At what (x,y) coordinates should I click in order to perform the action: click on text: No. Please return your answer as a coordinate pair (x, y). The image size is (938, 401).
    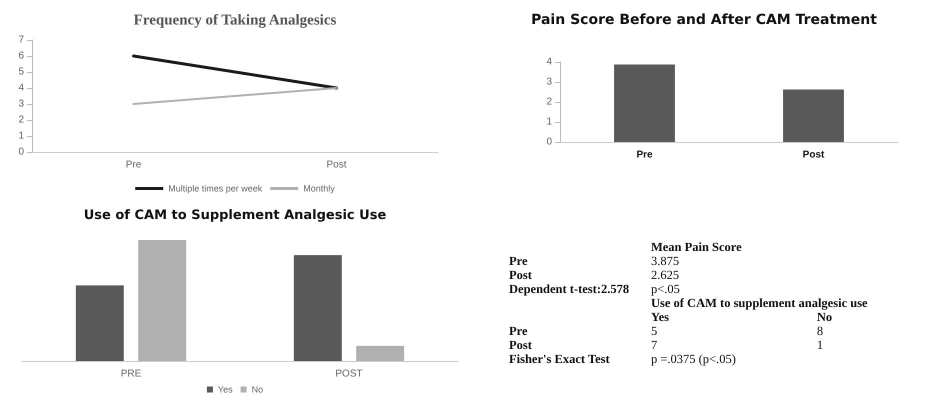
    Looking at the image, I should click on (825, 317).